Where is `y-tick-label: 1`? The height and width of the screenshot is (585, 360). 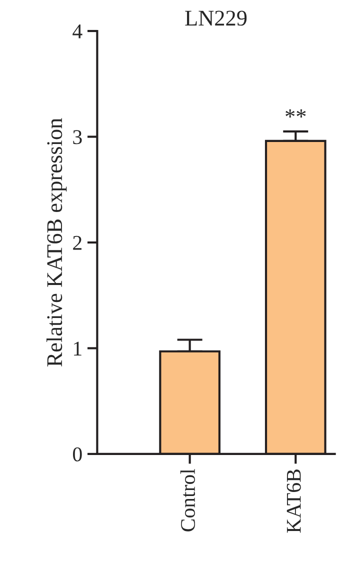
y-tick-label: 1 is located at coordinates (78, 349).